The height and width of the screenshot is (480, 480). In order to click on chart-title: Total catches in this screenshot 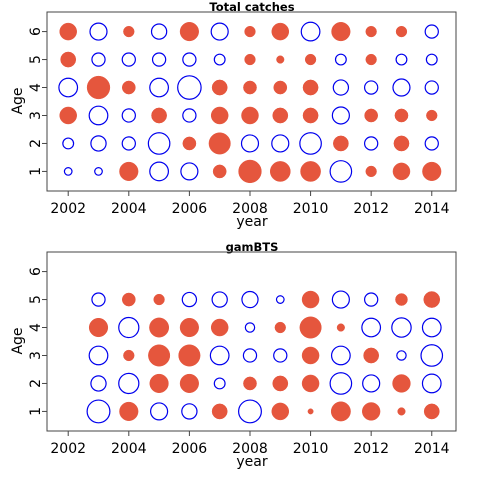, I will do `click(251, 7)`.